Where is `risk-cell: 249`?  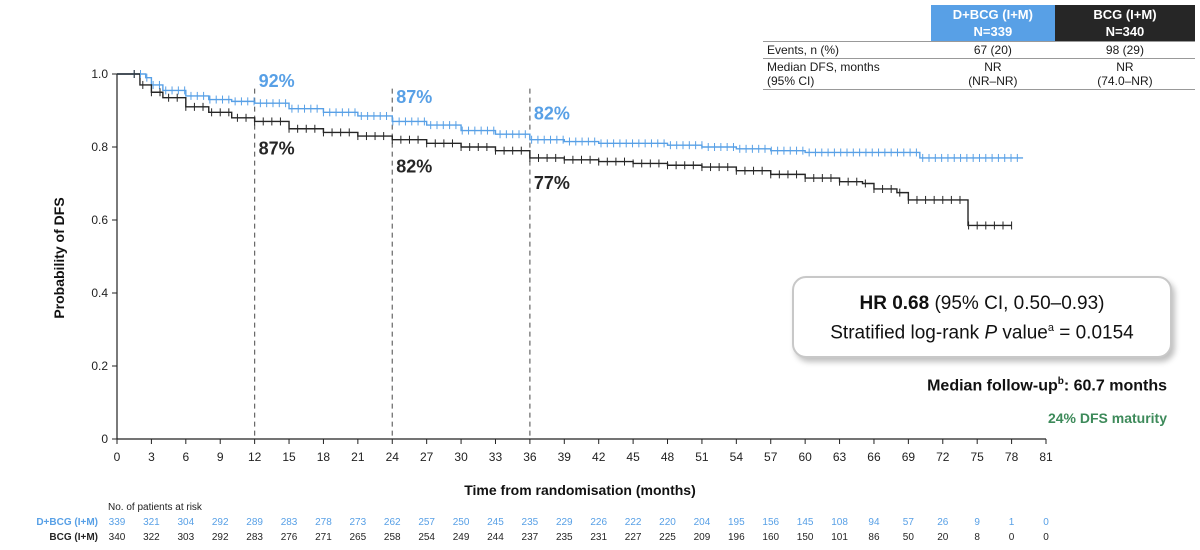 risk-cell: 249 is located at coordinates (461, 537).